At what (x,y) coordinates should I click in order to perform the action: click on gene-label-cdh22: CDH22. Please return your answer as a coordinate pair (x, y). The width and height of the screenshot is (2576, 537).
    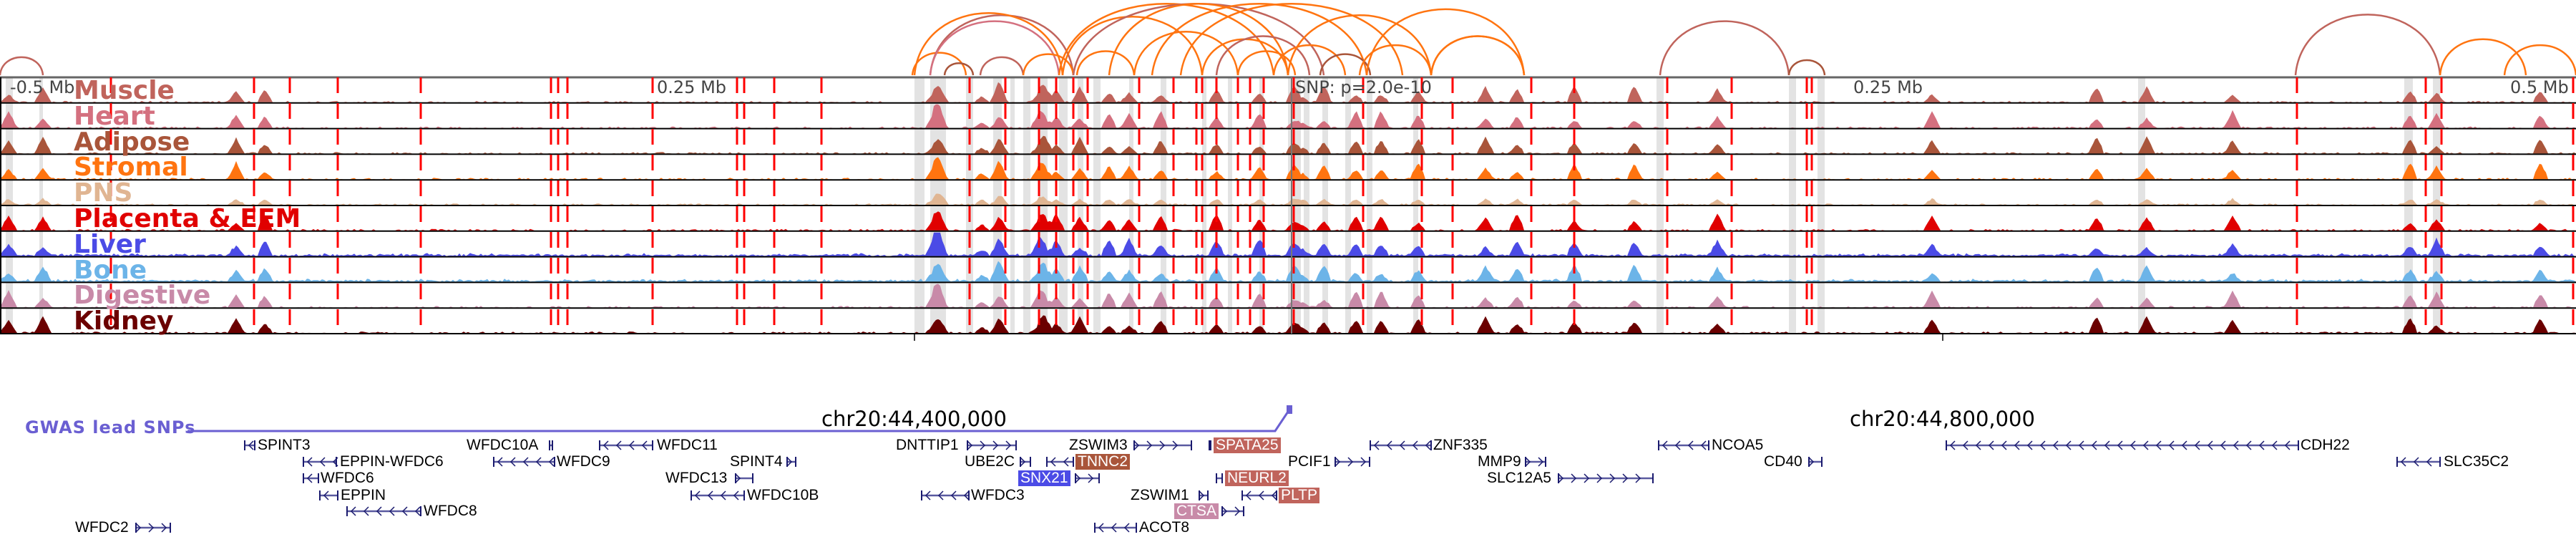
    Looking at the image, I should click on (2325, 445).